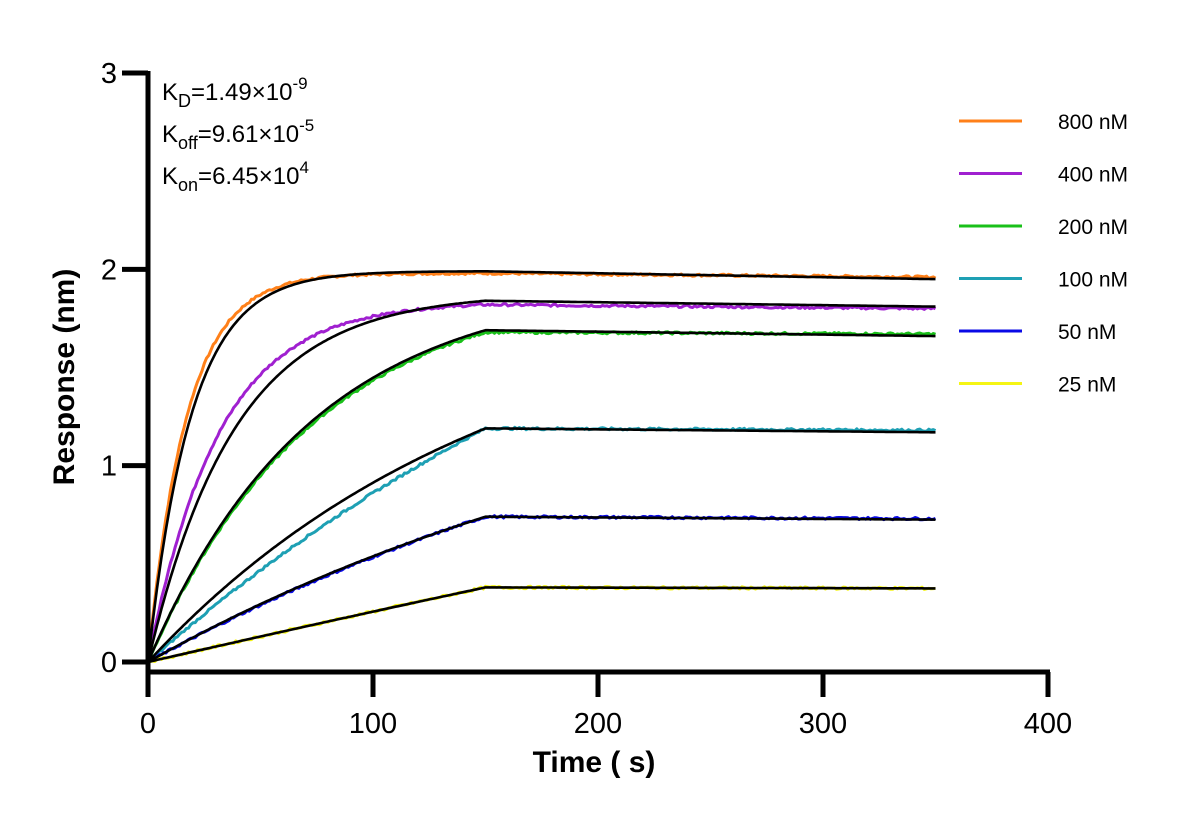 The width and height of the screenshot is (1185, 825). What do you see at coordinates (1093, 280) in the screenshot?
I see `legend-label: 100 nM` at bounding box center [1093, 280].